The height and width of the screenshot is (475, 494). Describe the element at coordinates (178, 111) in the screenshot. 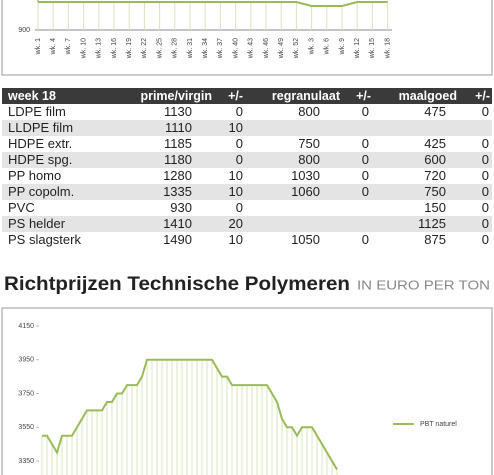

I see `table-cell: 1130` at that location.